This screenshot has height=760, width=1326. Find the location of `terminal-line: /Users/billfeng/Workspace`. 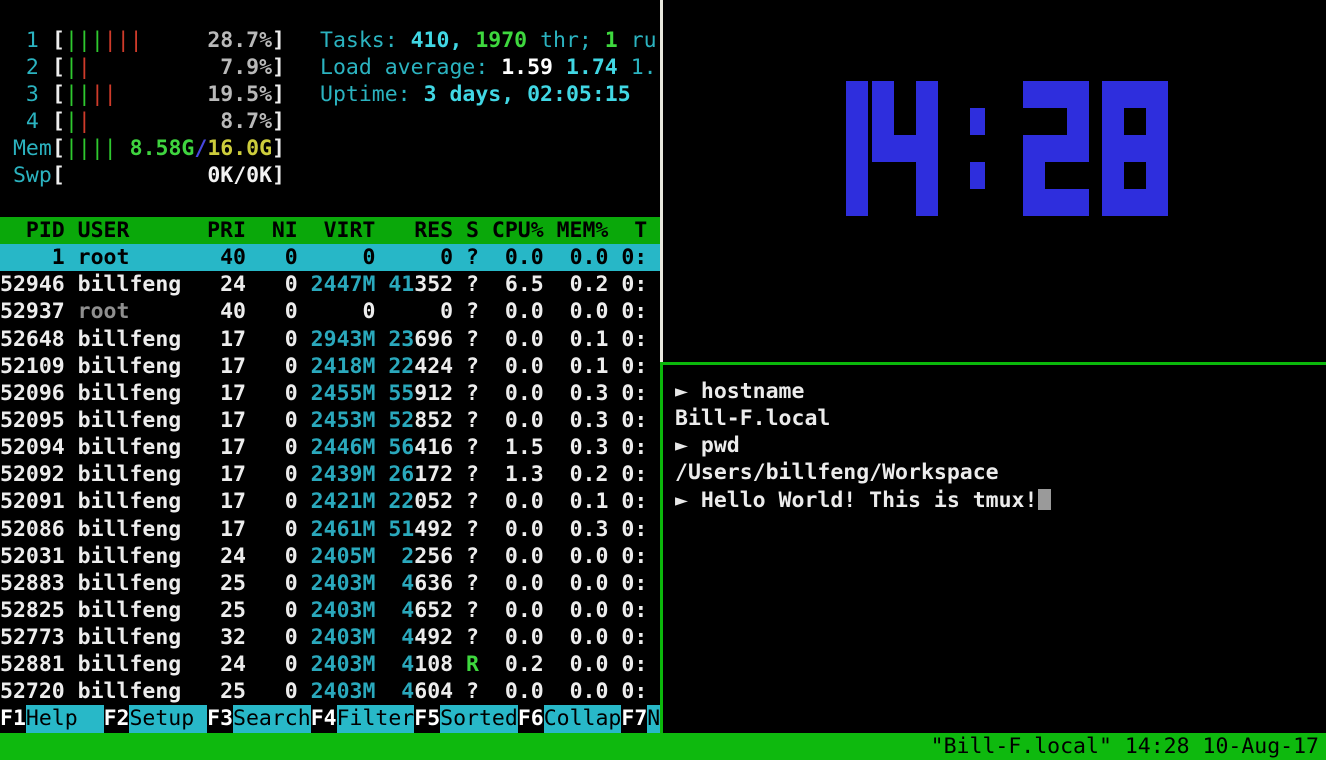

terminal-line: /Users/billfeng/Workspace is located at coordinates (837, 473).